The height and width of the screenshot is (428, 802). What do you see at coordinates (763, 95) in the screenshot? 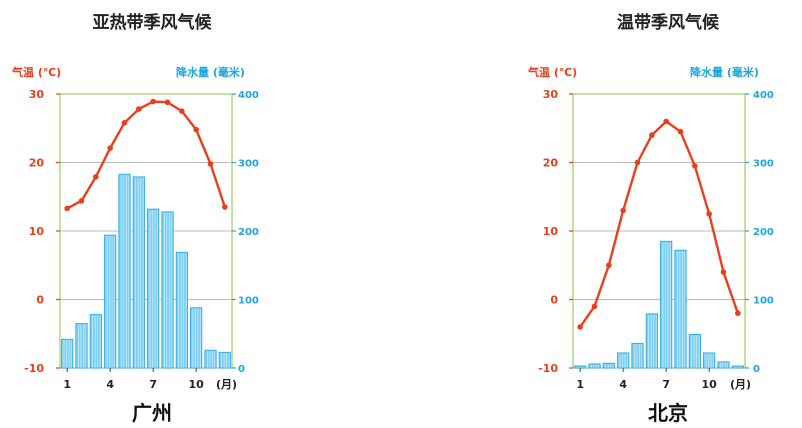
I see `chart2-right-tick-label: 400` at bounding box center [763, 95].